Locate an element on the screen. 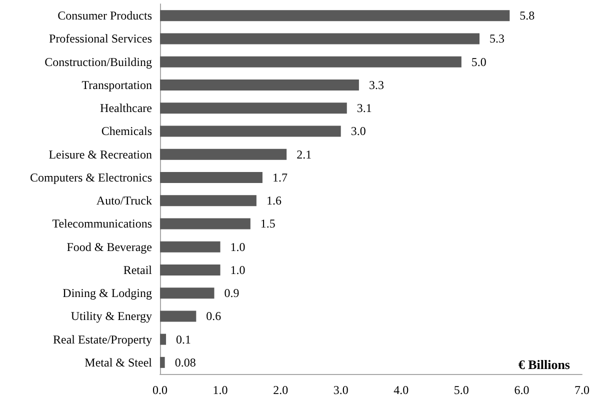 The width and height of the screenshot is (598, 404). y-tick-label: Food & Beverage is located at coordinates (109, 247).